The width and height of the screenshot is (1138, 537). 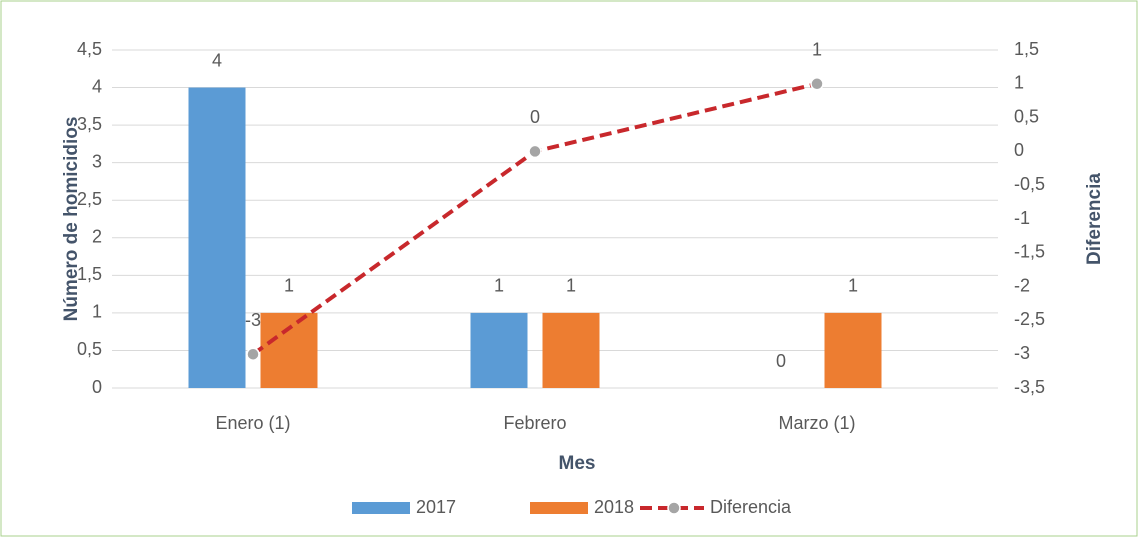 I want to click on y-tick-label: 1, so click(x=97, y=312).